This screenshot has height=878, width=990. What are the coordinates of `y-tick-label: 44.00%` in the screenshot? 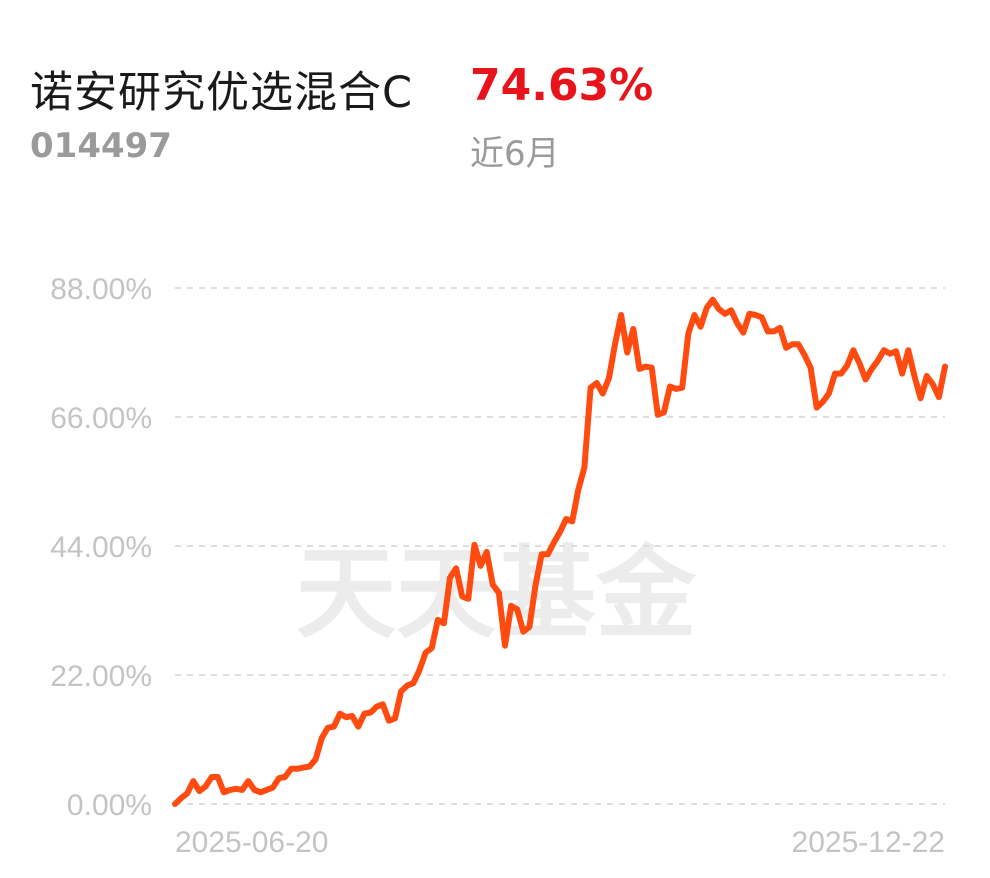 It's located at (101, 547).